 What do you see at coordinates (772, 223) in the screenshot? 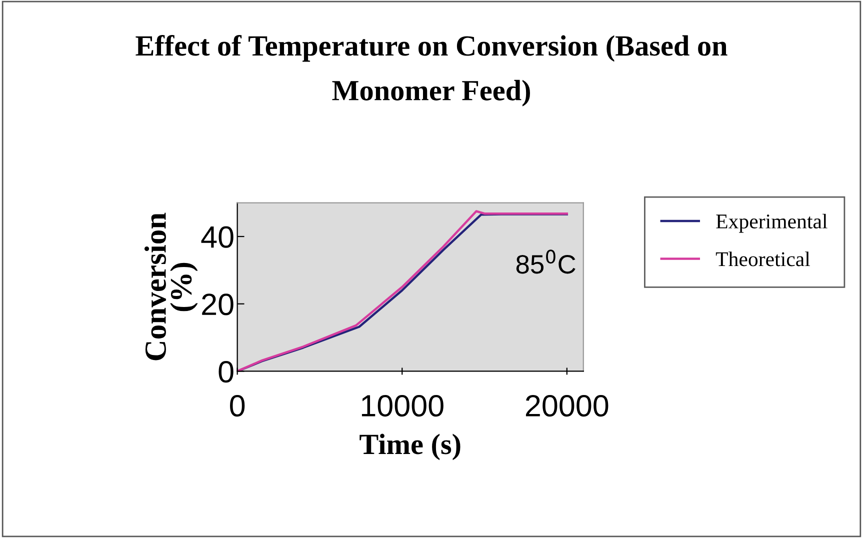
I see `legend-label: Experimental` at bounding box center [772, 223].